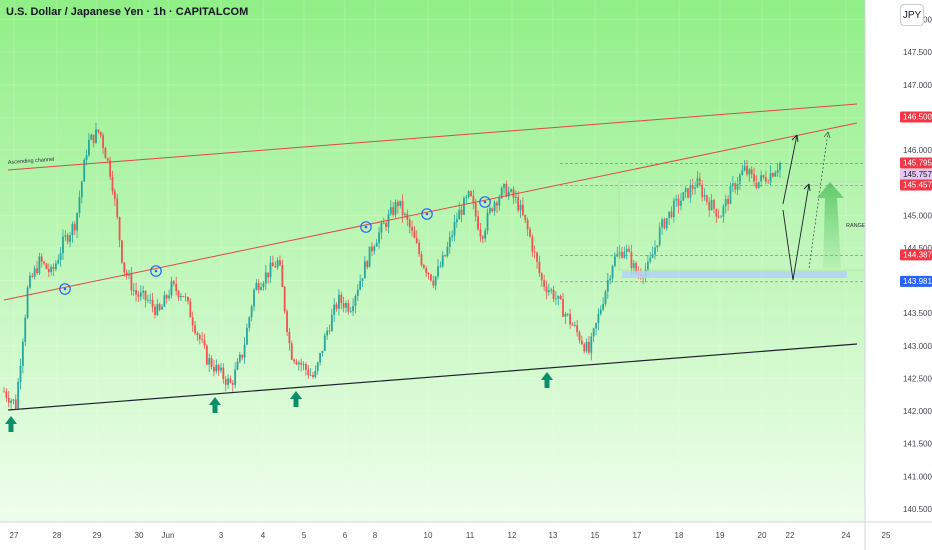 Image resolution: width=932 pixels, height=550 pixels. Describe the element at coordinates (553, 535) in the screenshot. I see `x-tick-label: 13` at that location.